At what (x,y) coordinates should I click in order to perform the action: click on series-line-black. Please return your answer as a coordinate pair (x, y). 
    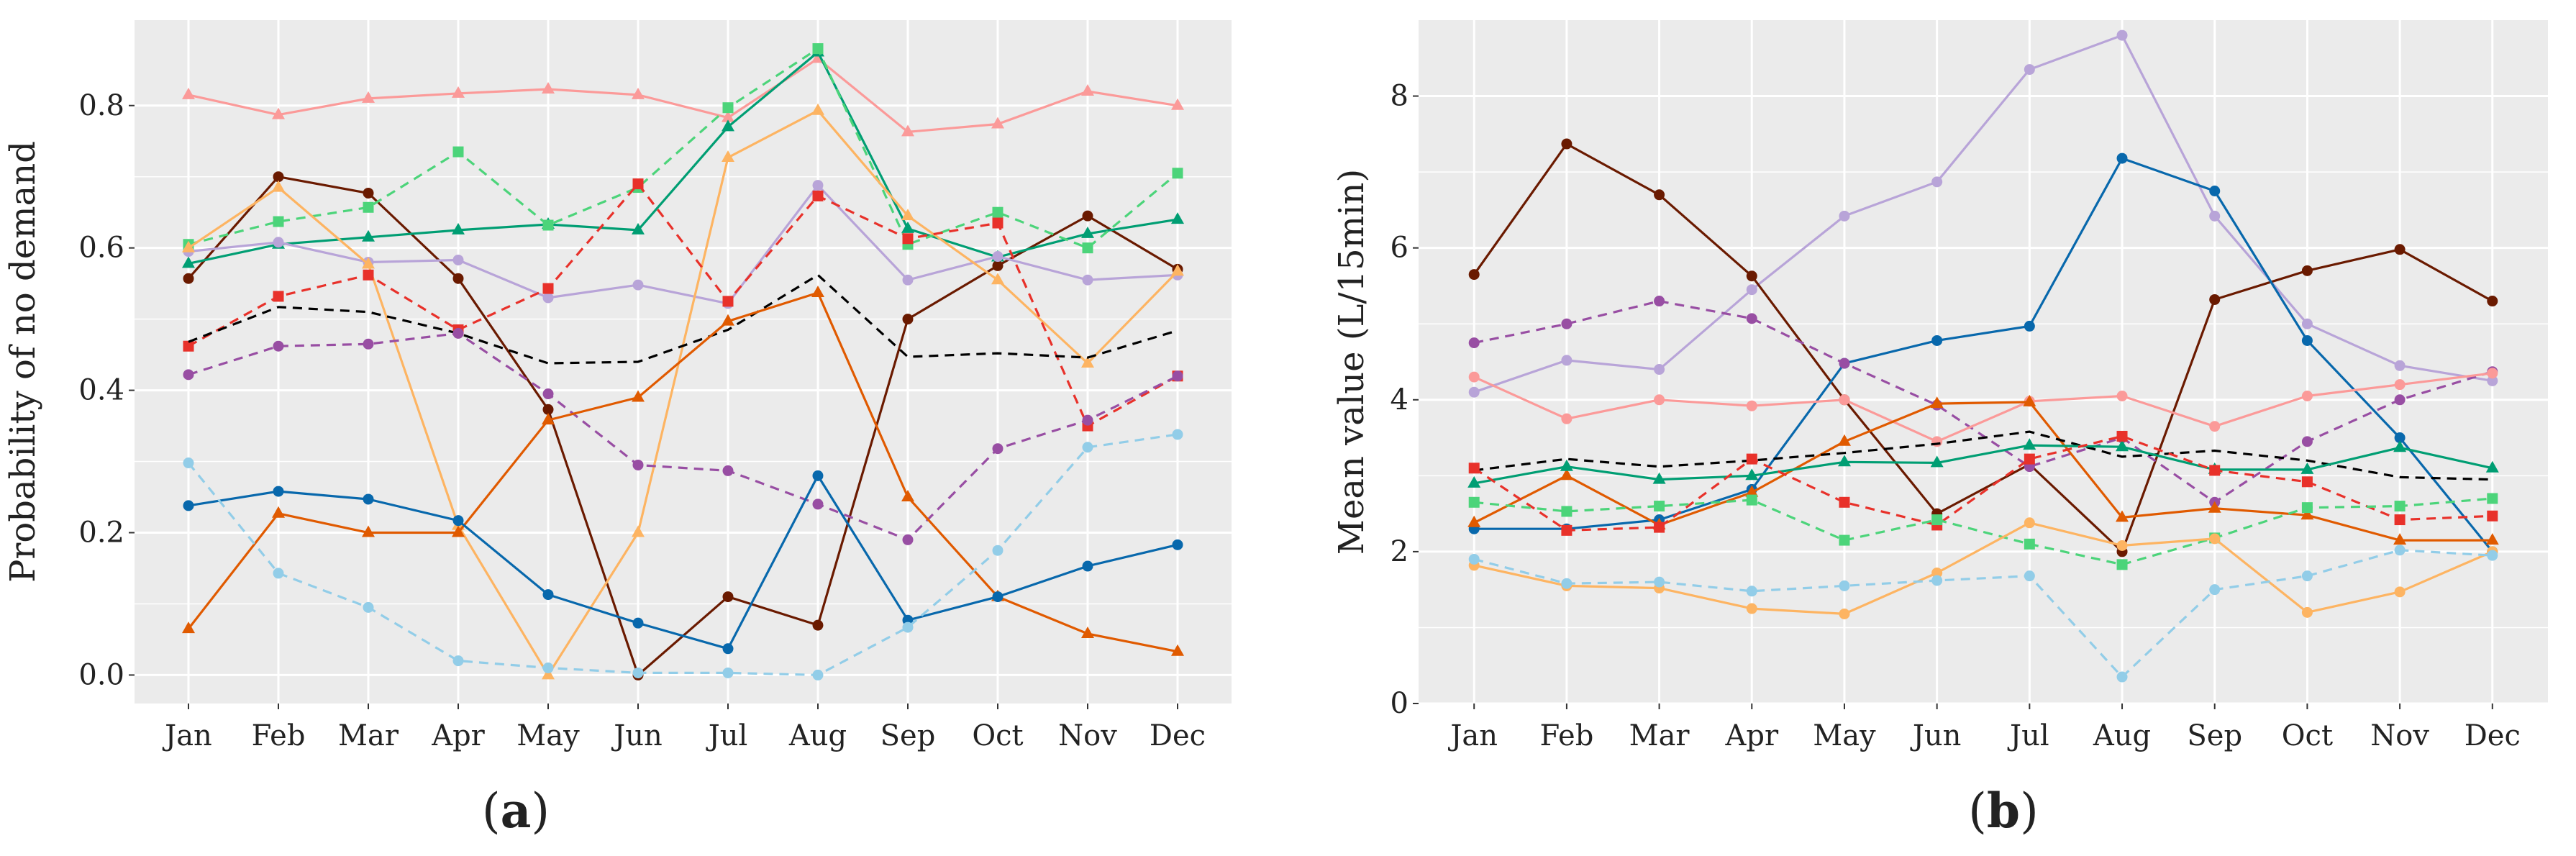
    Looking at the image, I should click on (683, 319).